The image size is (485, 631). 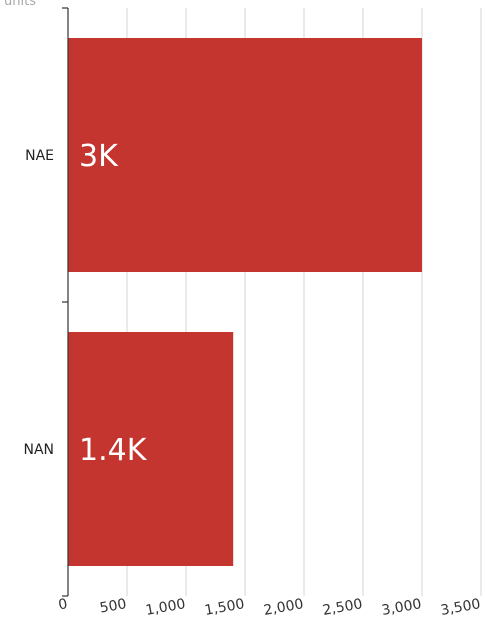 I want to click on category-label-nan: NAN, so click(x=38, y=450).